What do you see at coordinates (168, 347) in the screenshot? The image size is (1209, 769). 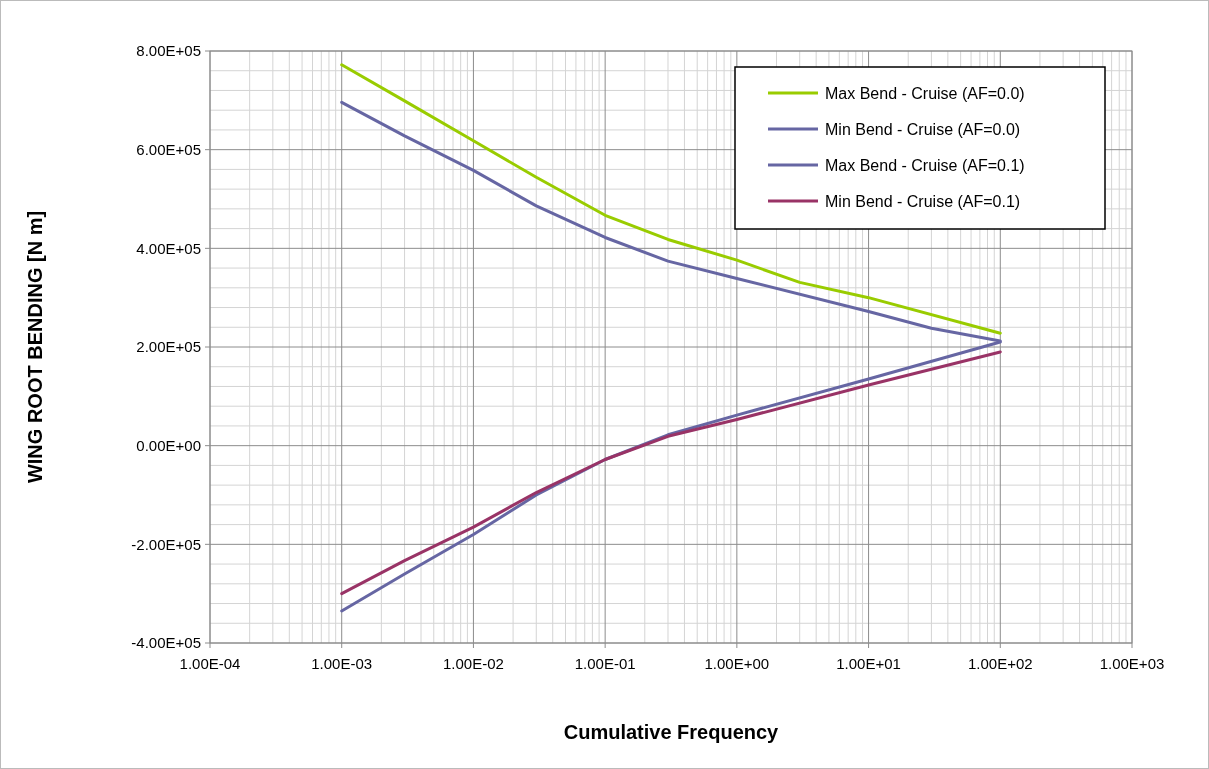 I see `y-tick-label: 2.00E+05` at bounding box center [168, 347].